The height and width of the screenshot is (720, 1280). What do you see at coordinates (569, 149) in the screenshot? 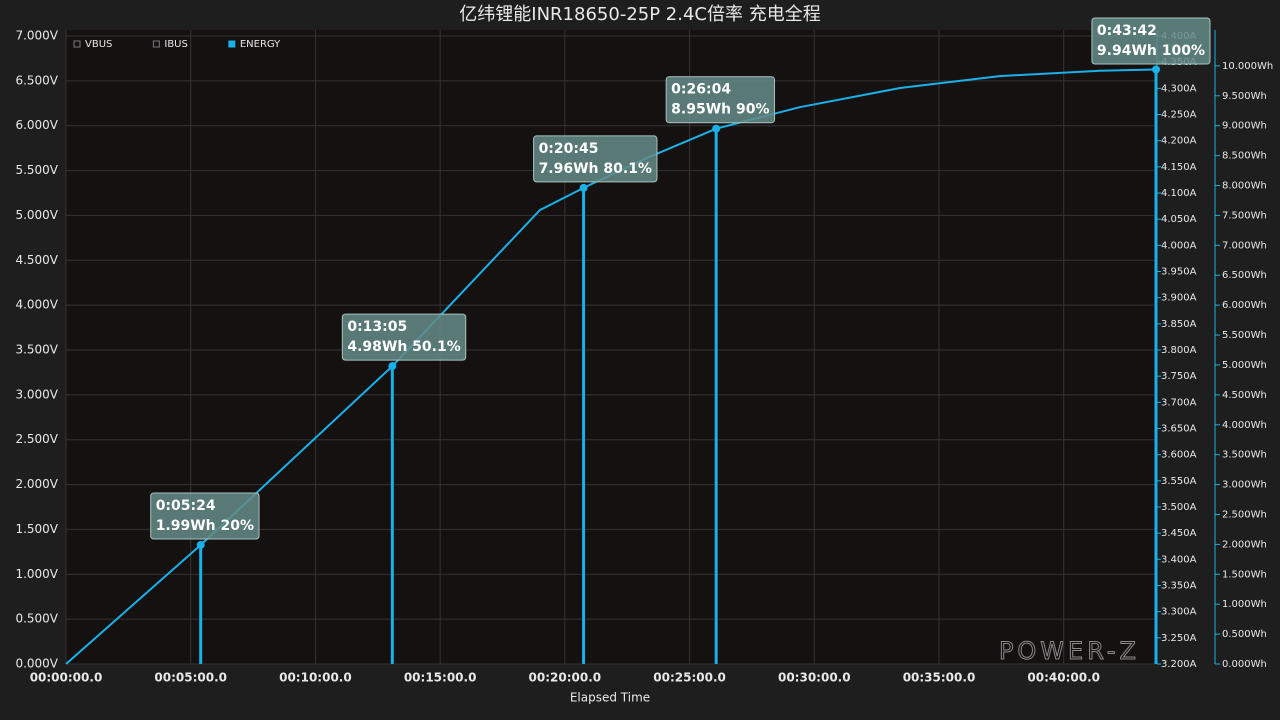
I see `annotation-time: 0:20:45` at bounding box center [569, 149].